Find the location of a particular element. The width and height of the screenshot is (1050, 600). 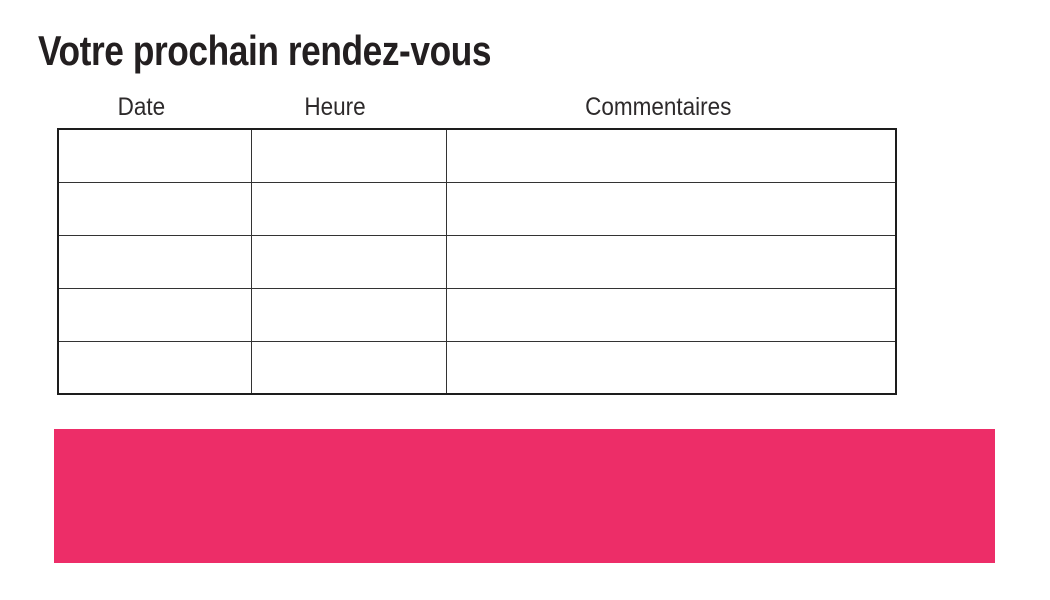

column-header-date: Date is located at coordinates (141, 107).